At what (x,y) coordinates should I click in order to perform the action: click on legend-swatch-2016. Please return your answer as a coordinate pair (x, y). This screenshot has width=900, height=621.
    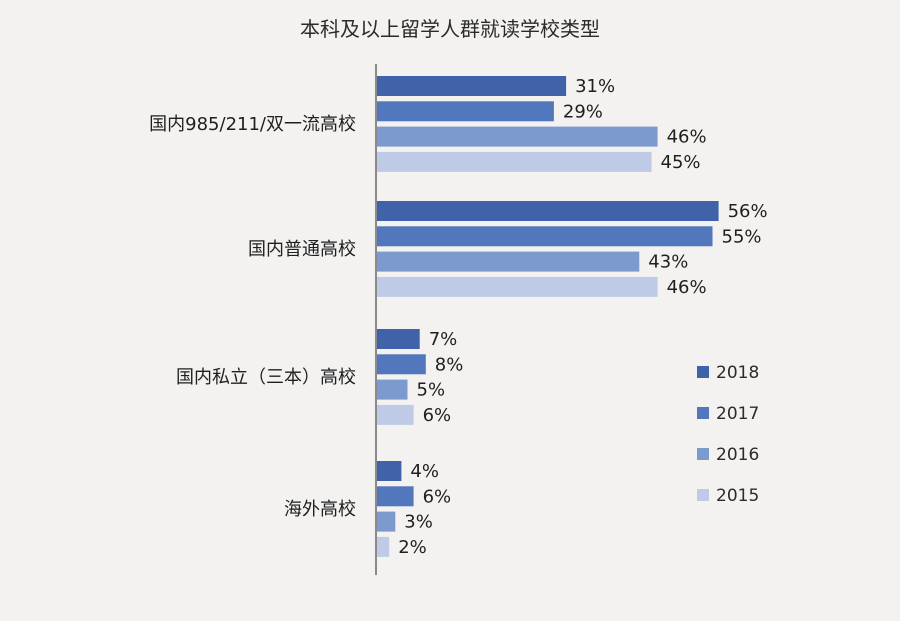
    Looking at the image, I should click on (703, 454).